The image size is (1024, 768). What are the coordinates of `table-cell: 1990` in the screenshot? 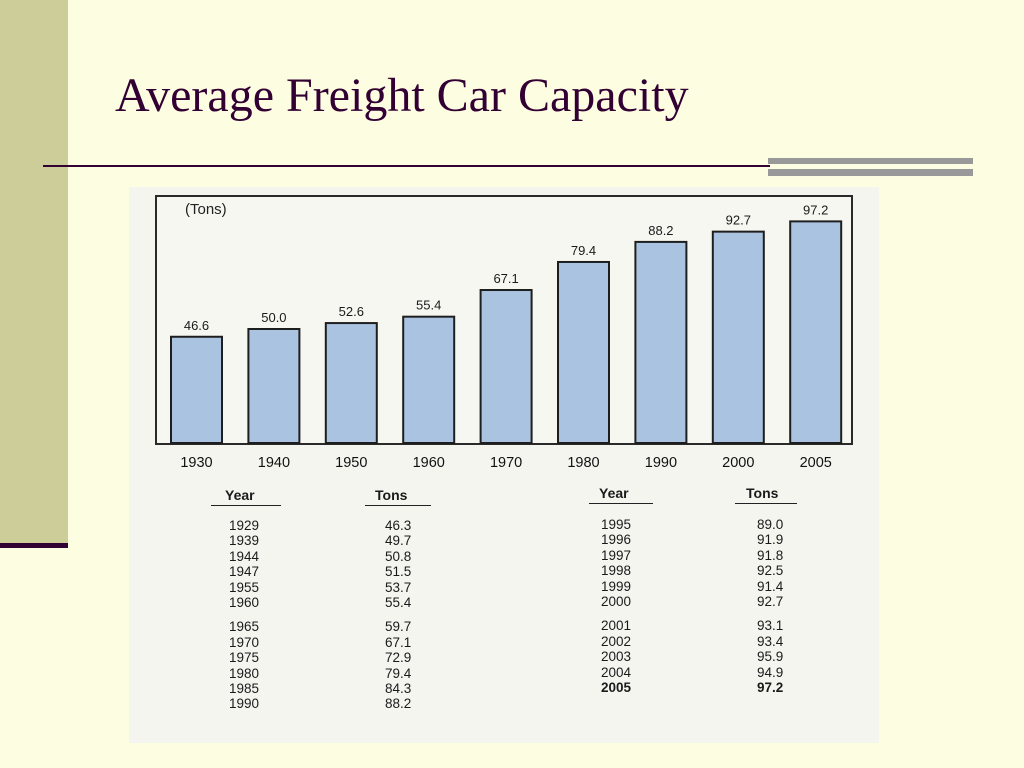 It's located at (244, 704).